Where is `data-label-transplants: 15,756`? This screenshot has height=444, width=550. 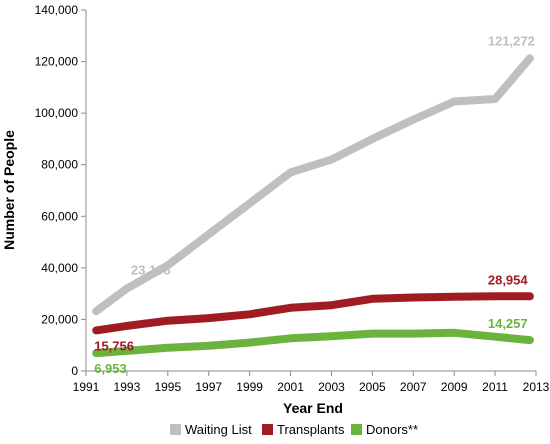 data-label-transplants: 15,756 is located at coordinates (114, 345).